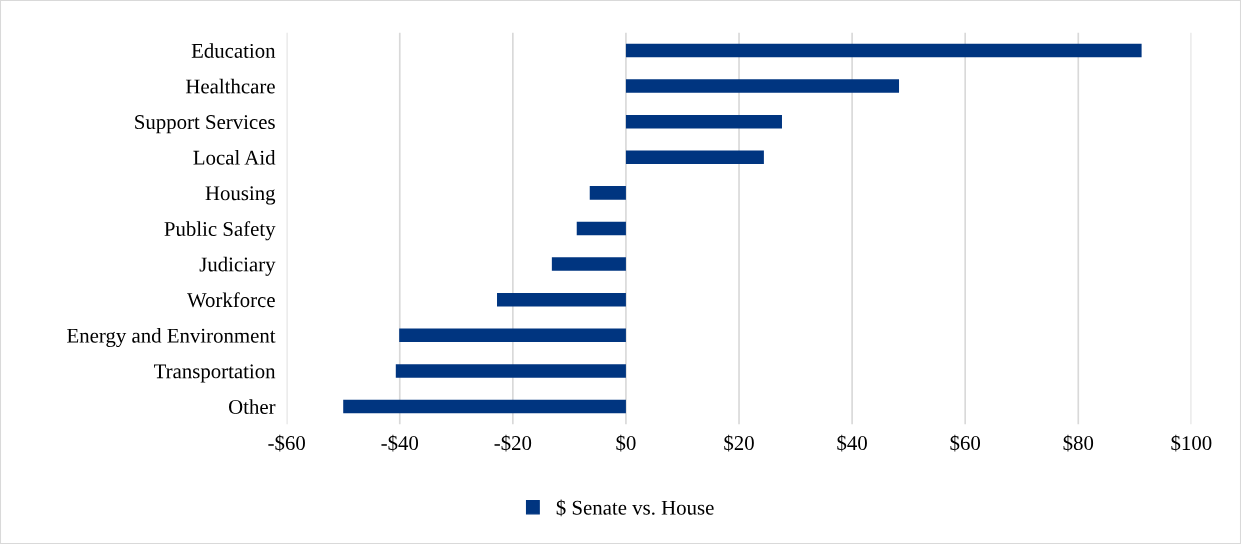 The height and width of the screenshot is (544, 1241). Describe the element at coordinates (1191, 443) in the screenshot. I see `x-tick-label: $100` at that location.